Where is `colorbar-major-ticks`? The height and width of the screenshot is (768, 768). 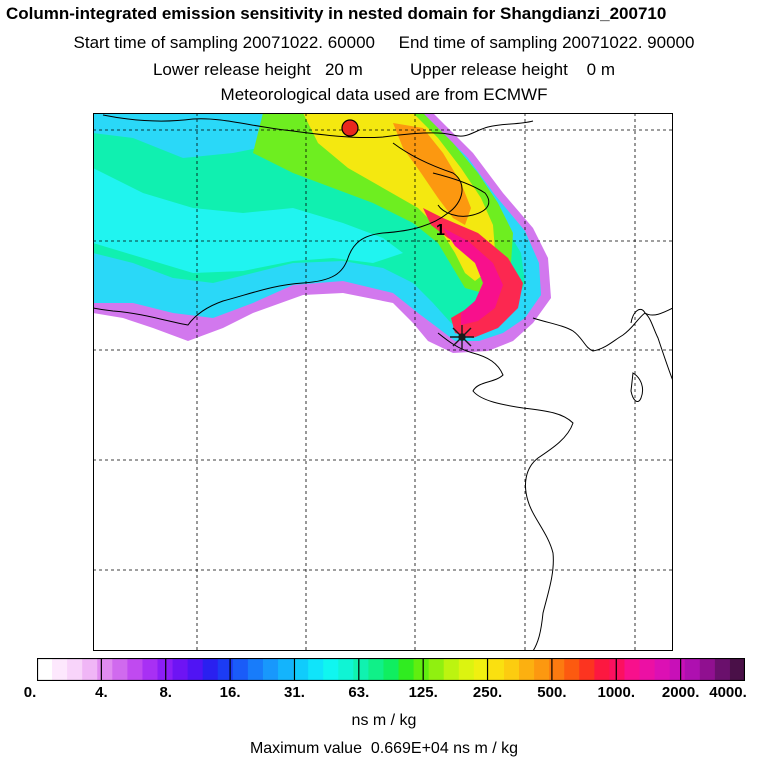
colorbar-major-ticks is located at coordinates (391, 669).